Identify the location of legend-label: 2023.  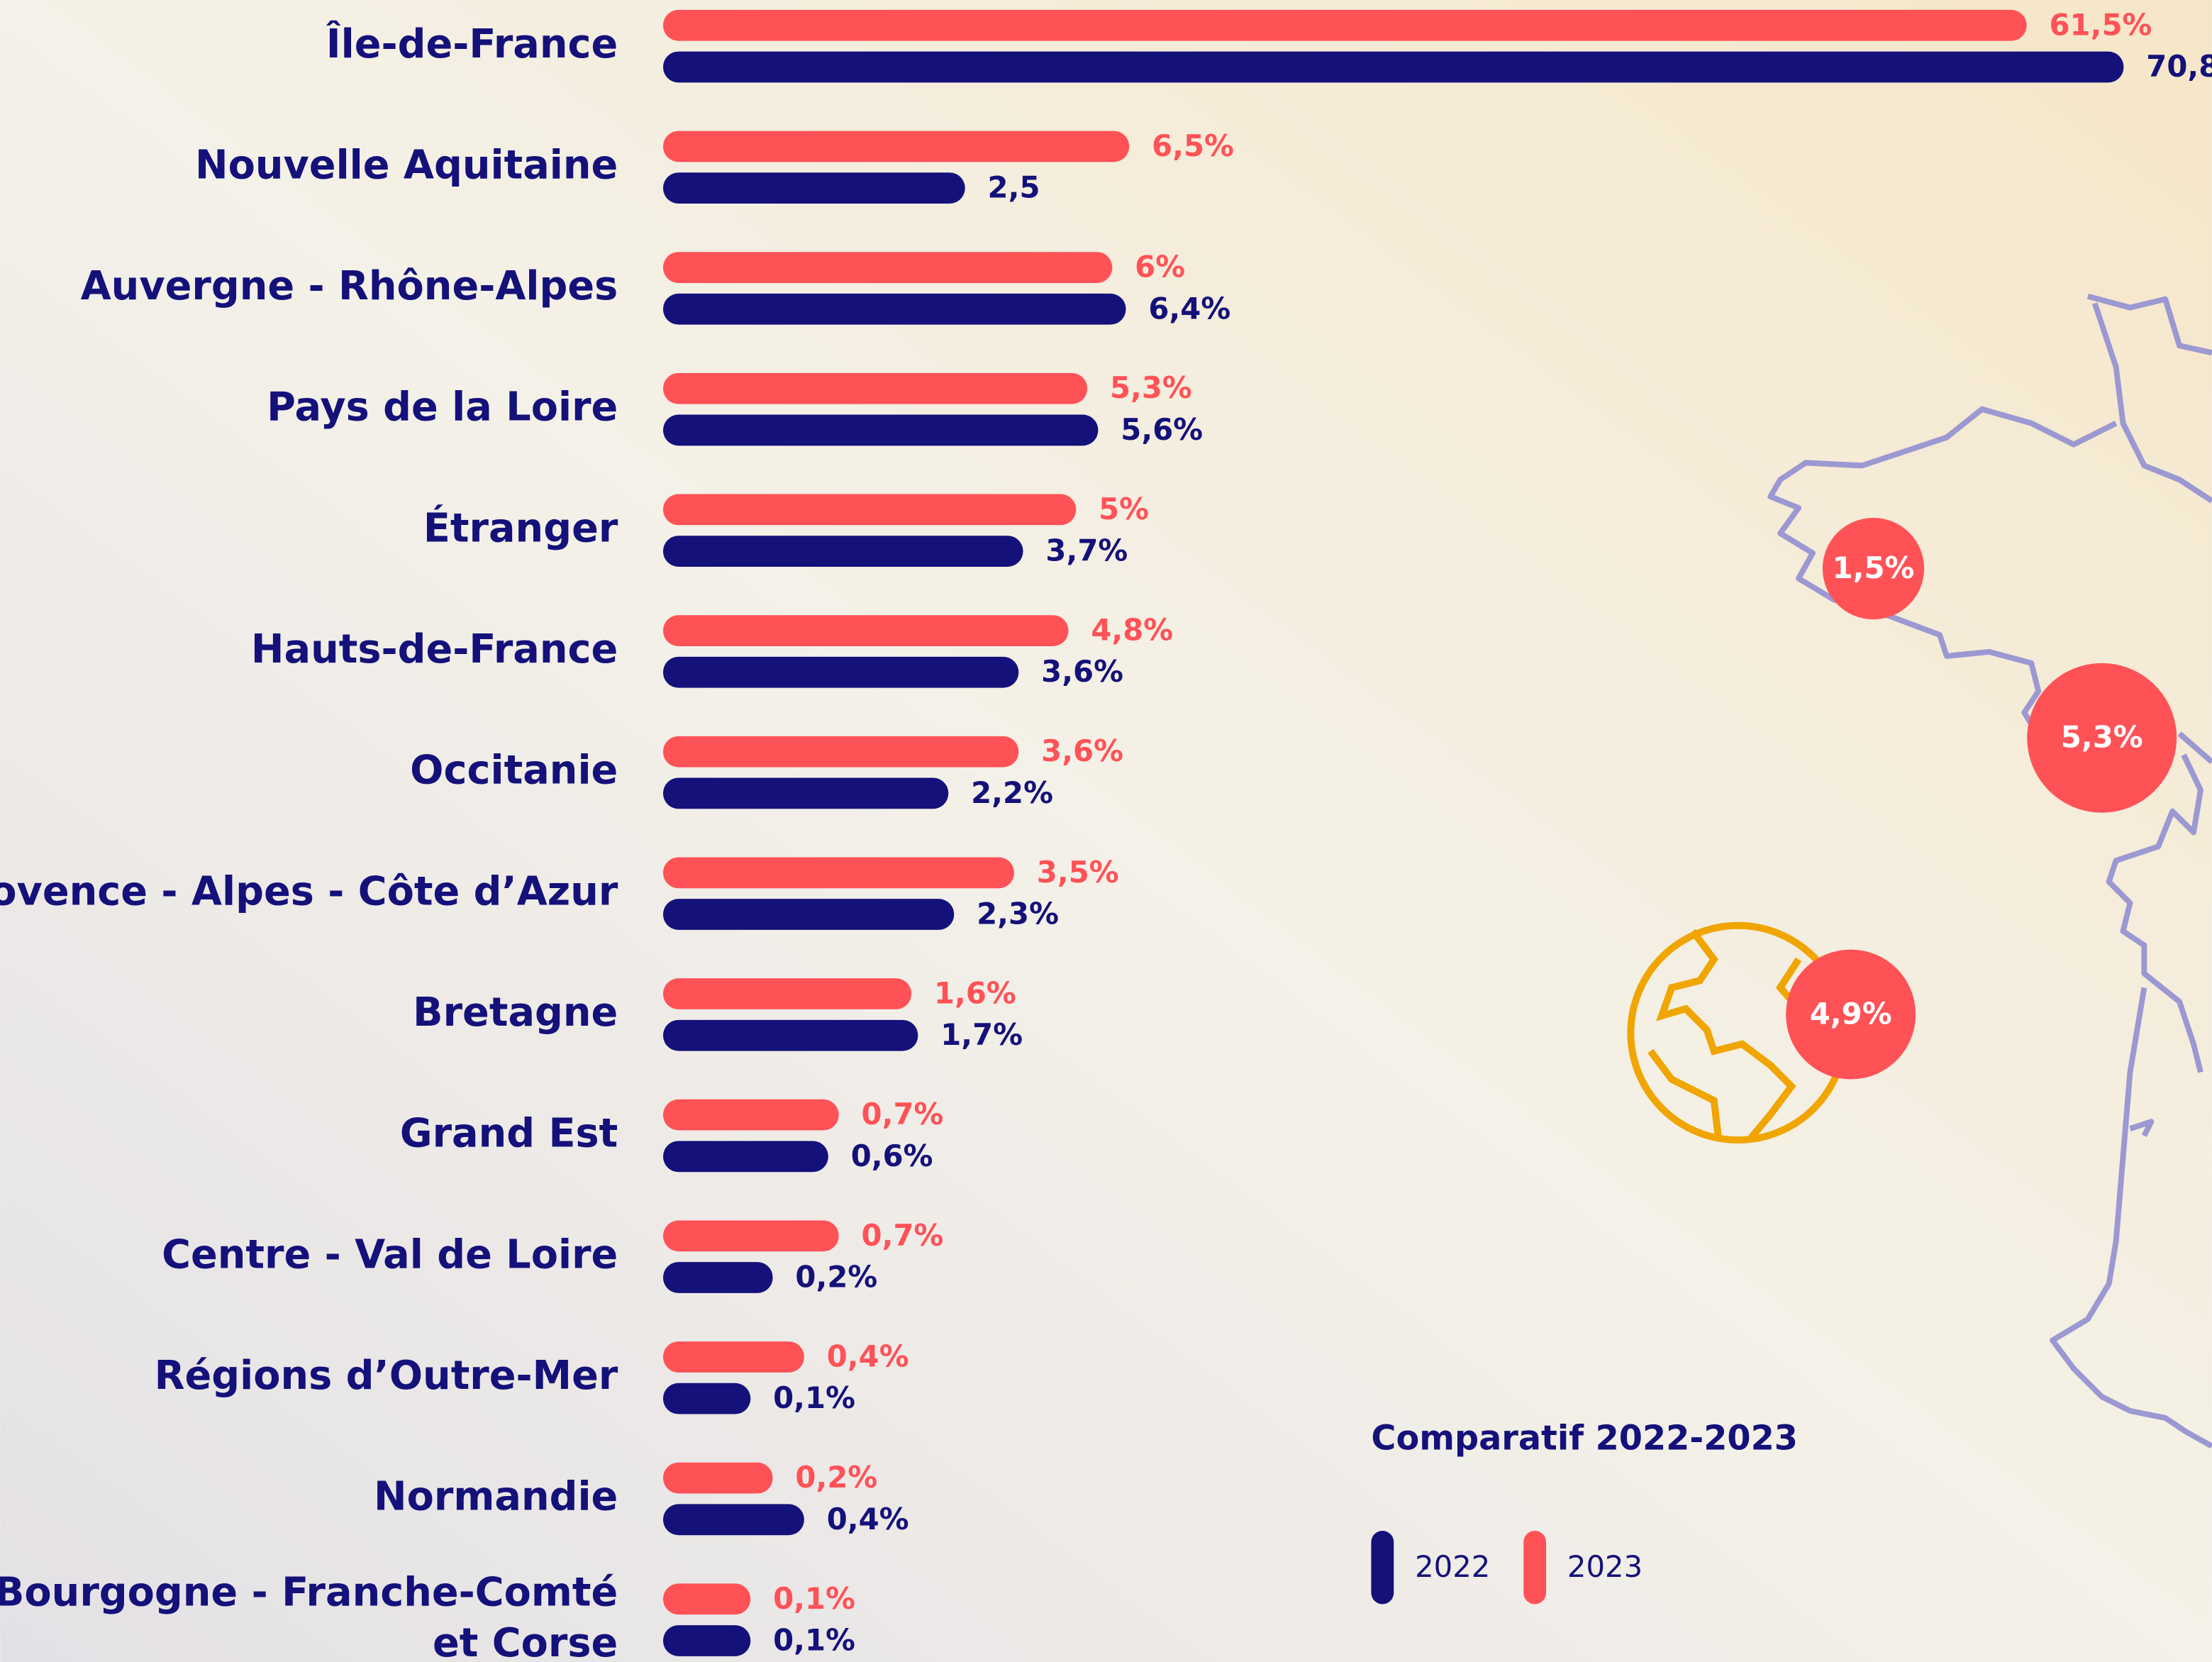
(1605, 1566).